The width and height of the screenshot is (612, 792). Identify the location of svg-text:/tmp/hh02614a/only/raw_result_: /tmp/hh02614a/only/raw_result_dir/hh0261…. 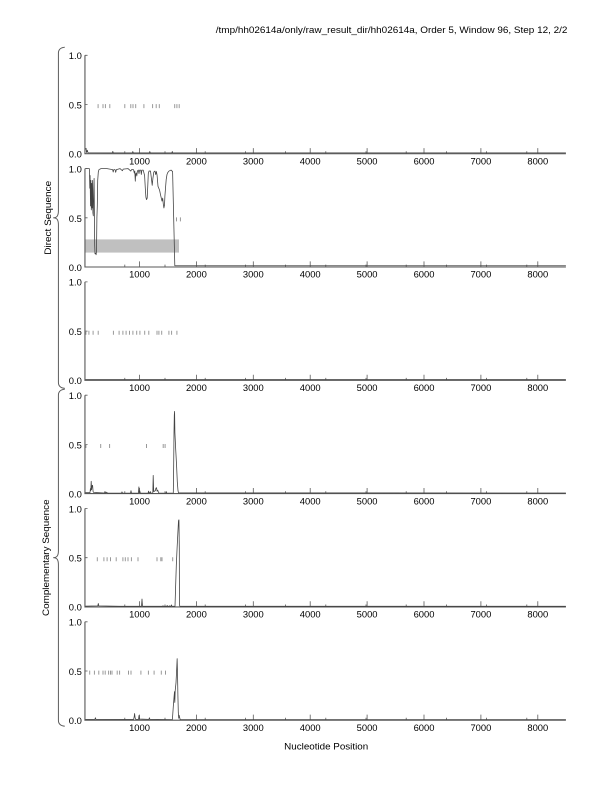
(392, 29).